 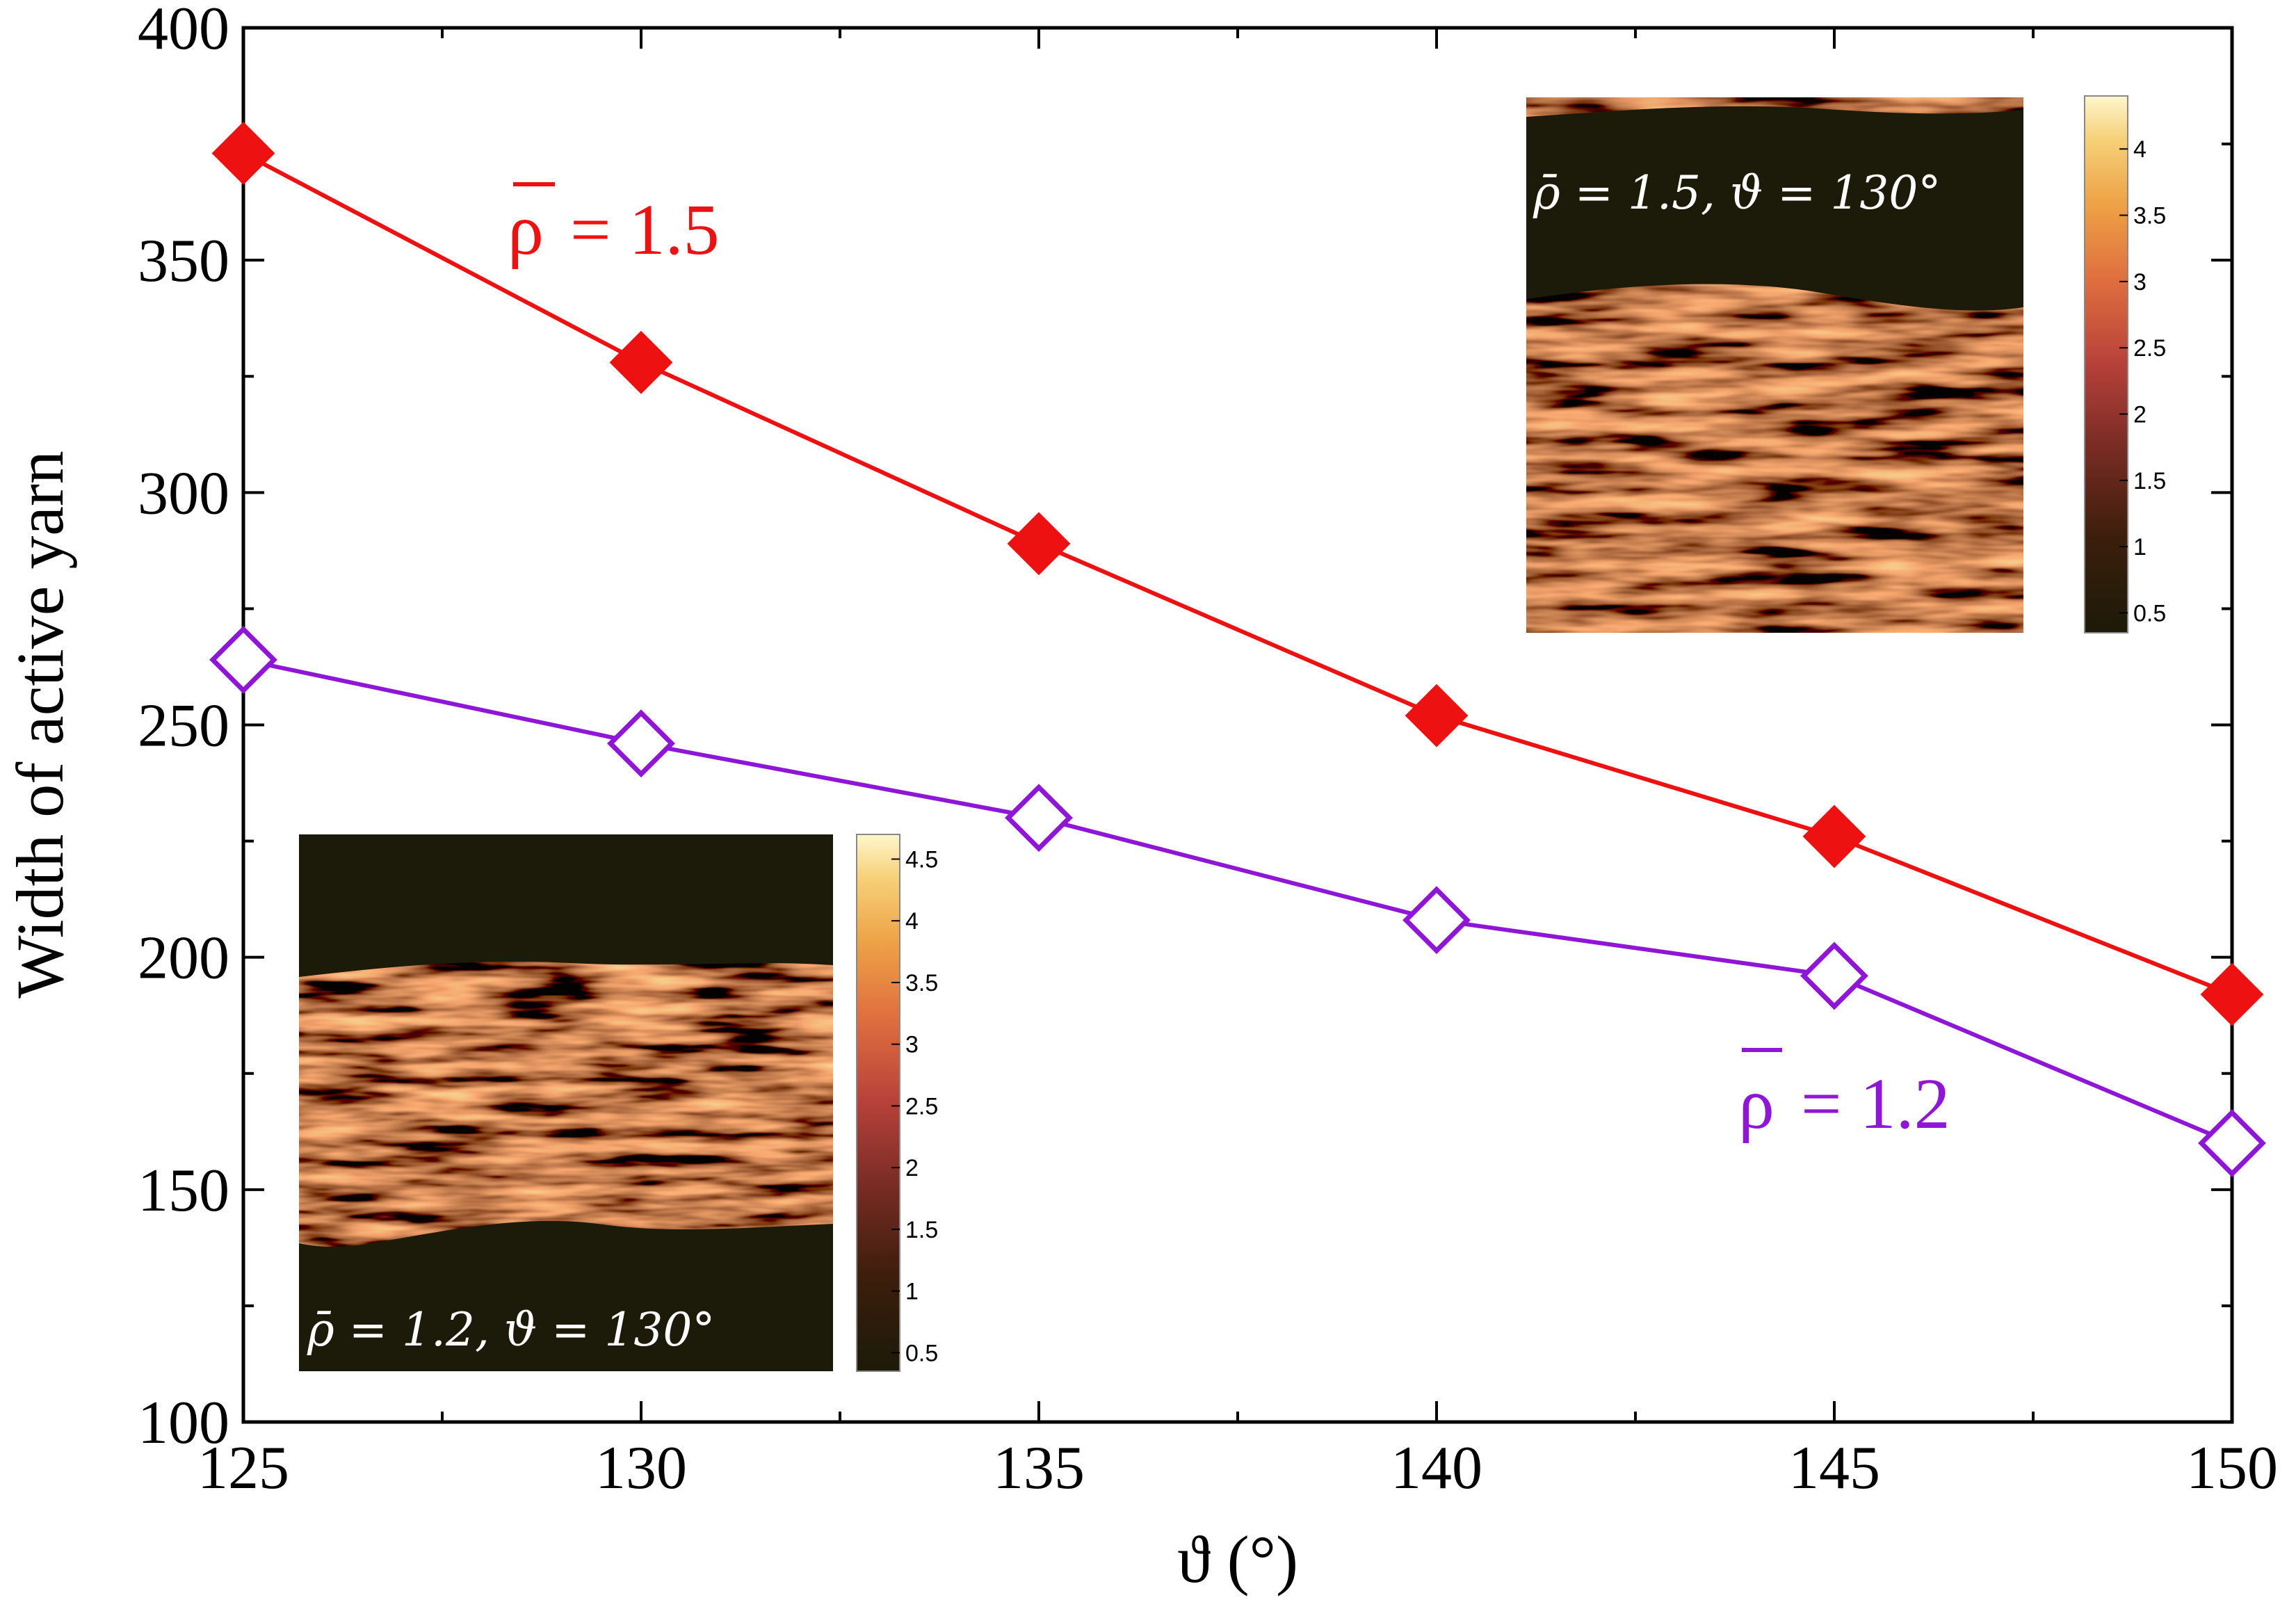 What do you see at coordinates (645, 230) in the screenshot?
I see `series-label-value: = 1.5` at bounding box center [645, 230].